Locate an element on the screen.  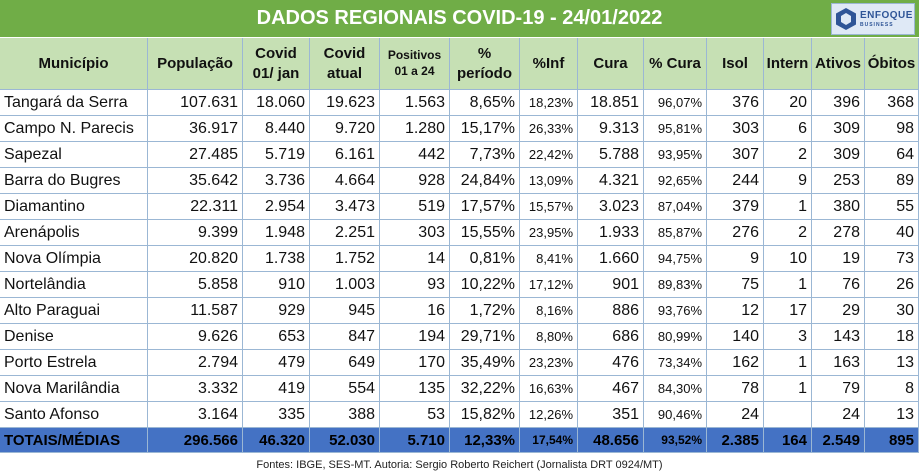
table-cell: 653 is located at coordinates (276, 337).